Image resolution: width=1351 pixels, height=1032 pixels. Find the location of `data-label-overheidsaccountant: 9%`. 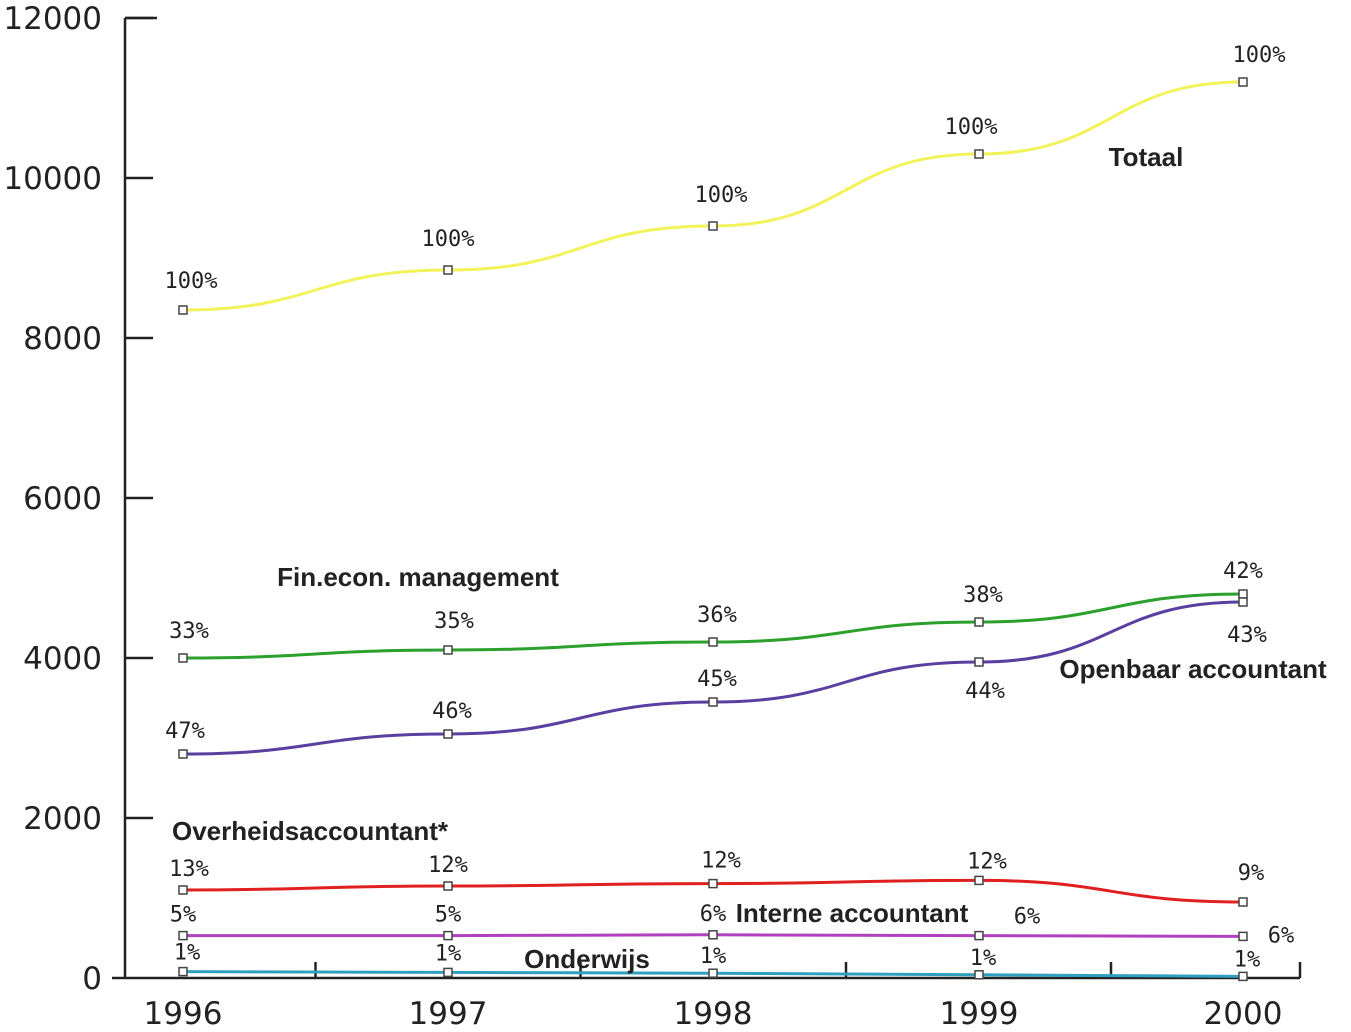

data-label-overheidsaccountant: 9% is located at coordinates (1251, 873).